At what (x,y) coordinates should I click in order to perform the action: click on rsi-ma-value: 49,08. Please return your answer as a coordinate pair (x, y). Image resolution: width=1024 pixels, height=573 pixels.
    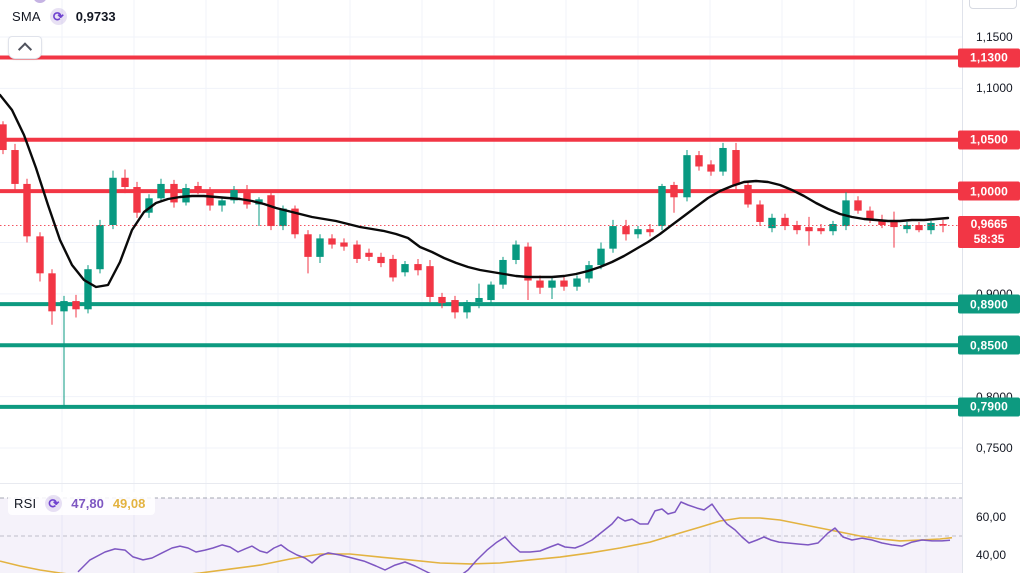
    Looking at the image, I should click on (129, 503).